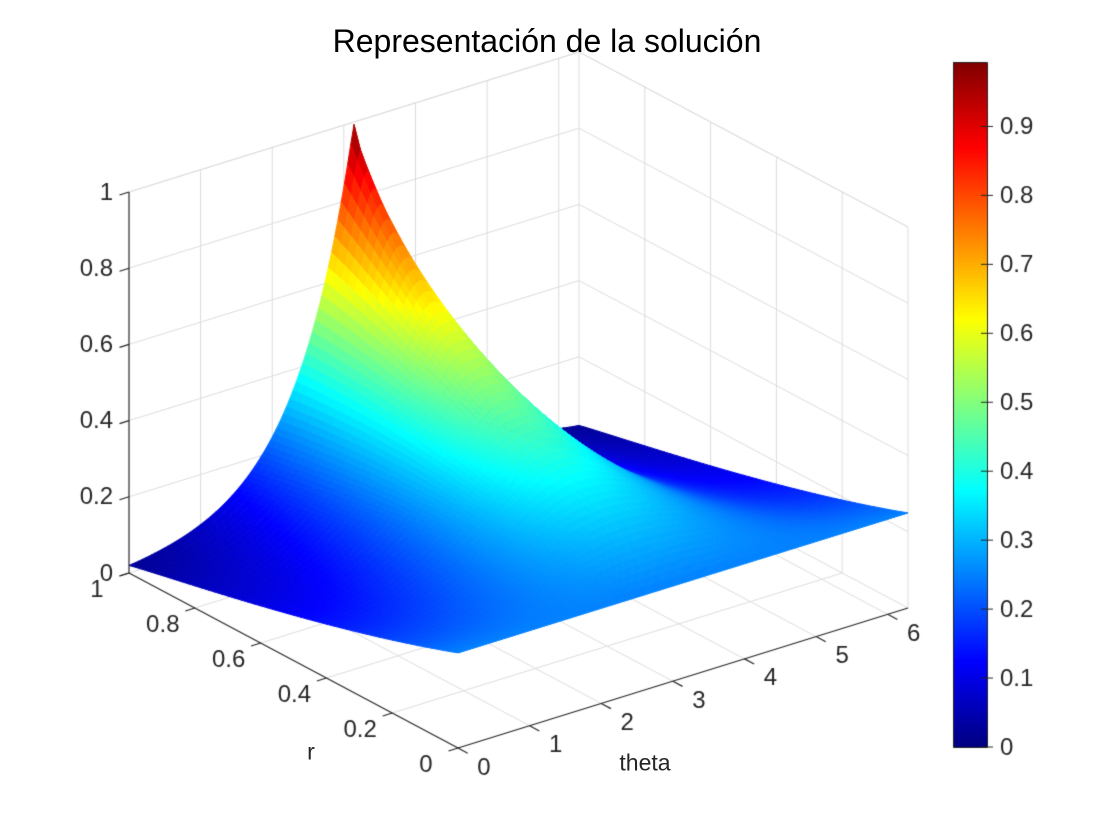 This screenshot has width=1120, height=840. I want to click on y-axis-label-r: r, so click(311, 751).